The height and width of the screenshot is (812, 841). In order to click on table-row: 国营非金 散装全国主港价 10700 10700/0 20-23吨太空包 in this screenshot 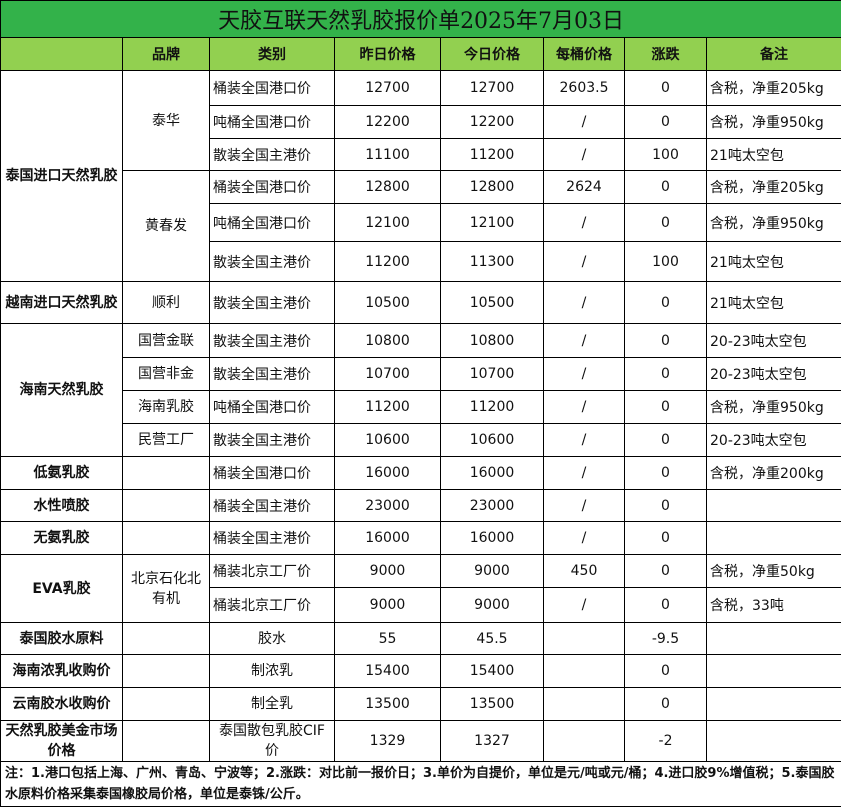, I will do `click(421, 374)`.